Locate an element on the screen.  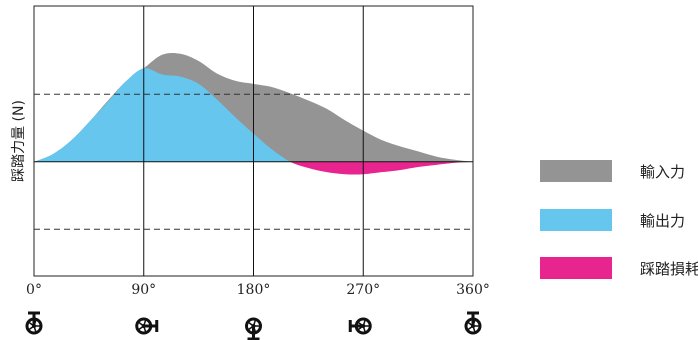
legend-swatch-input is located at coordinates (576, 171).